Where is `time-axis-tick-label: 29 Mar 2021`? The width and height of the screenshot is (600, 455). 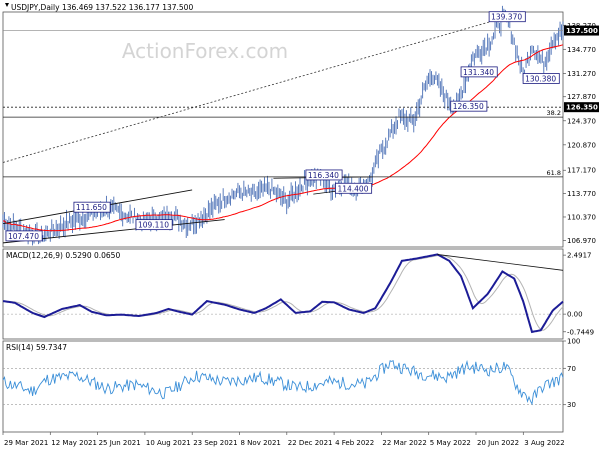
time-axis-tick-label: 29 Mar 2021 is located at coordinates (26, 443).